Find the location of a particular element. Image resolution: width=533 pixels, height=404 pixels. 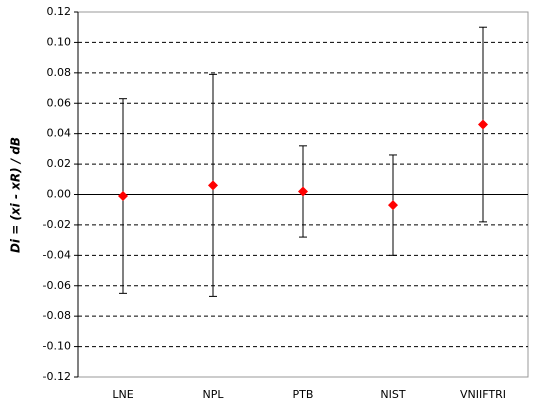

x-tick-label: PTB is located at coordinates (303, 394).